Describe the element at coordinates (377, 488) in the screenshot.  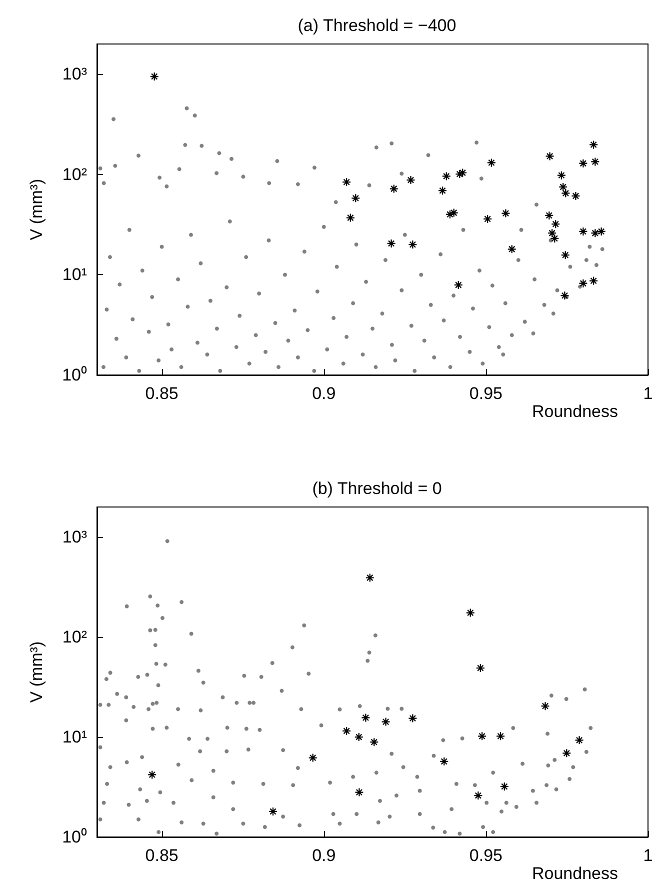
I see `chart-title: (b) Threshold = 0` at that location.